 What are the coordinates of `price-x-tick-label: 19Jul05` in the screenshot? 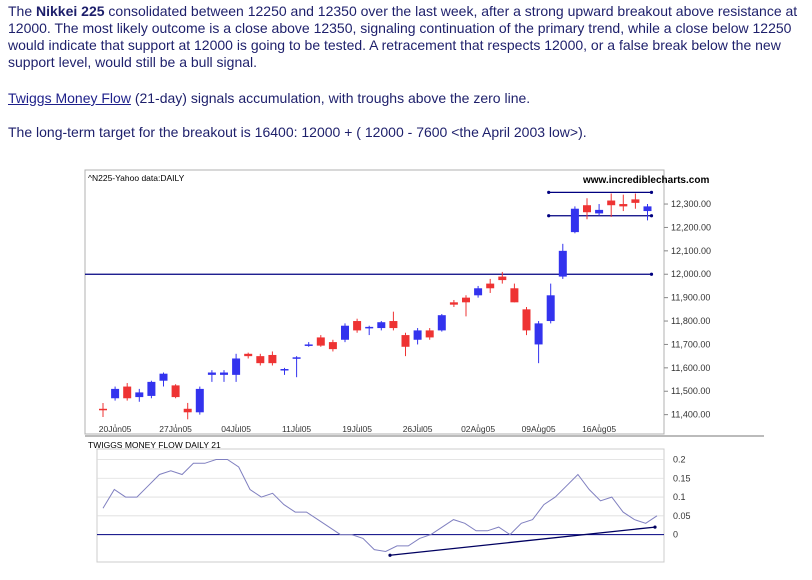 It's located at (357, 429).